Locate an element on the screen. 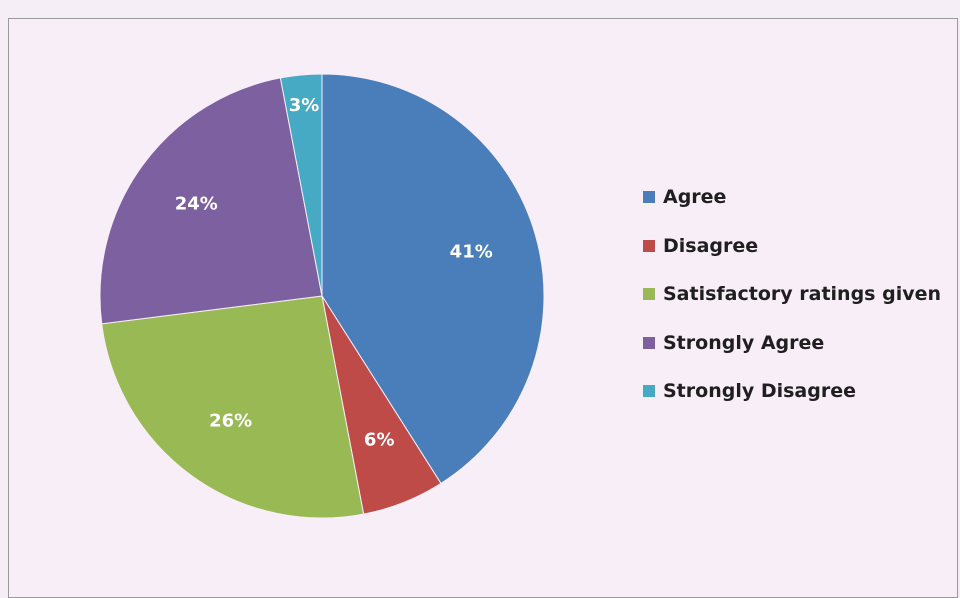 The height and width of the screenshot is (598, 960). legend-item-strongly-agree: Strongly Agree is located at coordinates (792, 343).